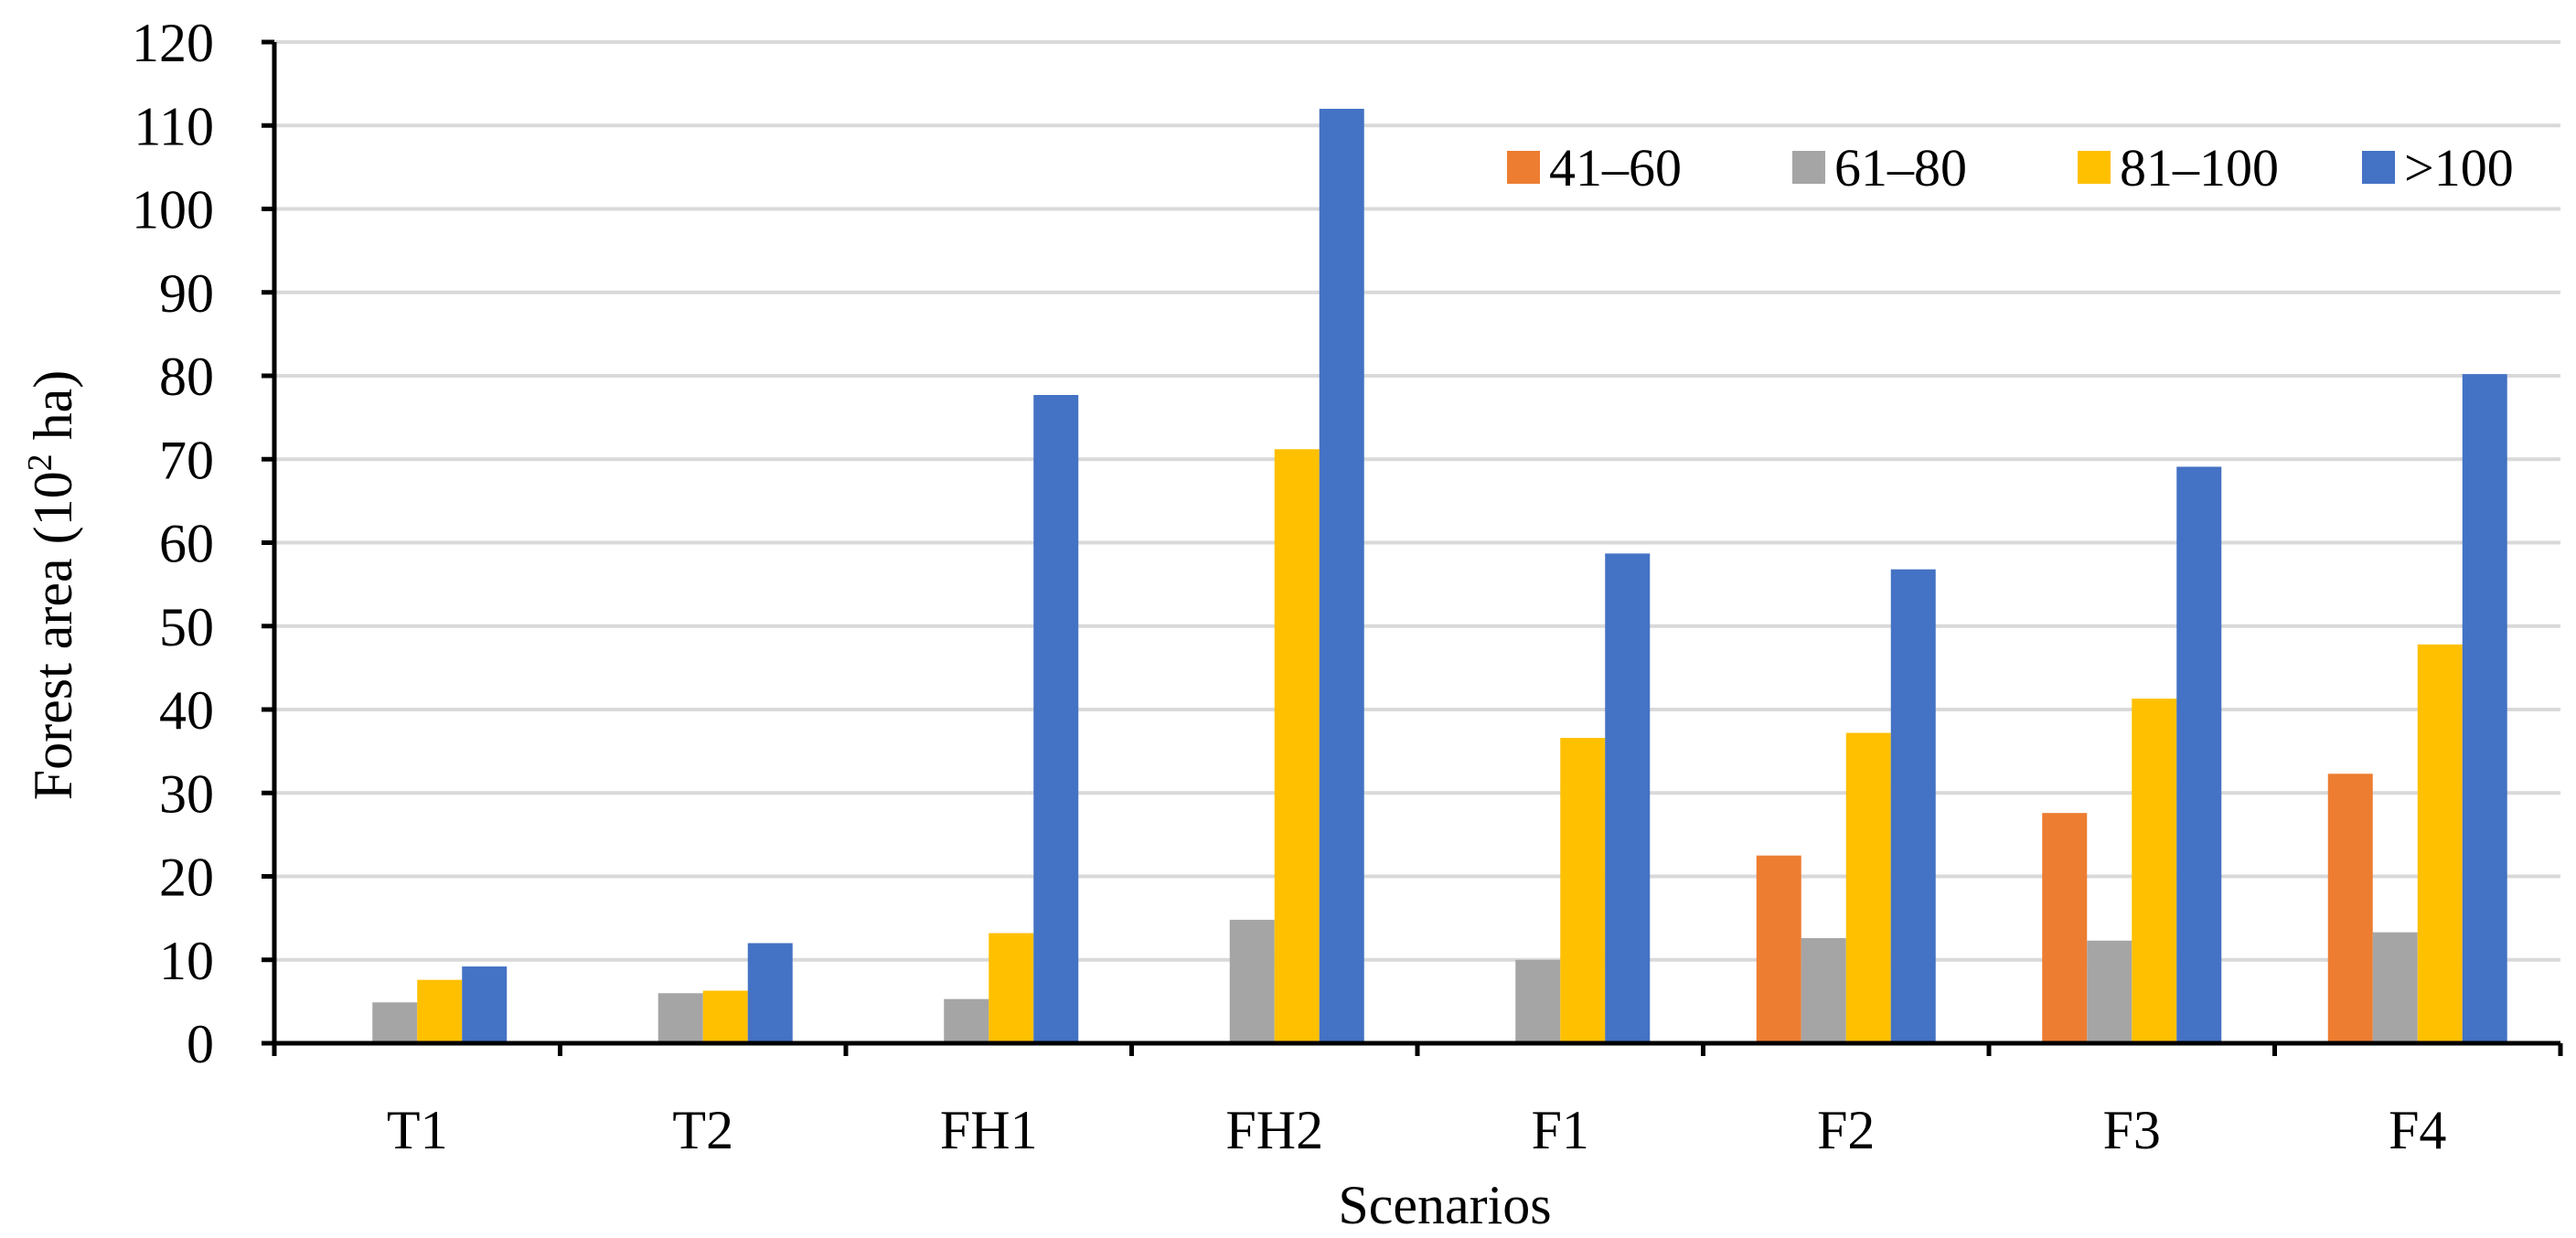  I want to click on x-axis-title: Scenarios, so click(1444, 1205).